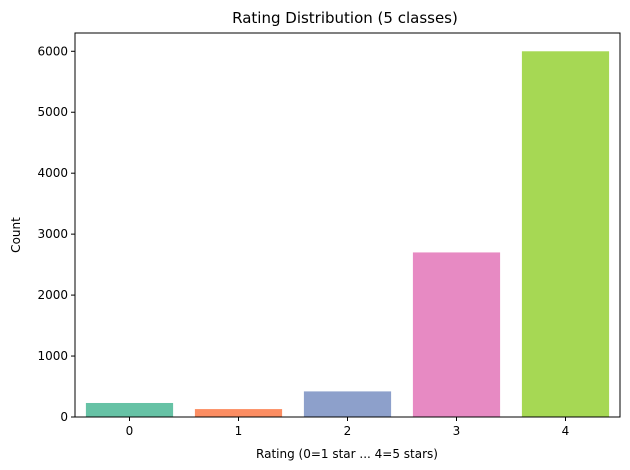 Image resolution: width=630 pixels, height=470 pixels. Describe the element at coordinates (52, 234) in the screenshot. I see `y-tick-label: 3000` at that location.